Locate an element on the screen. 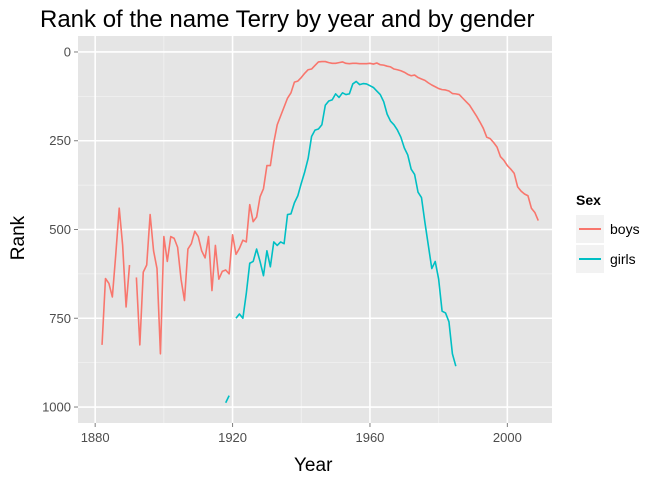 The height and width of the screenshot is (488, 656). x-tick-label: 1880 is located at coordinates (95, 437).